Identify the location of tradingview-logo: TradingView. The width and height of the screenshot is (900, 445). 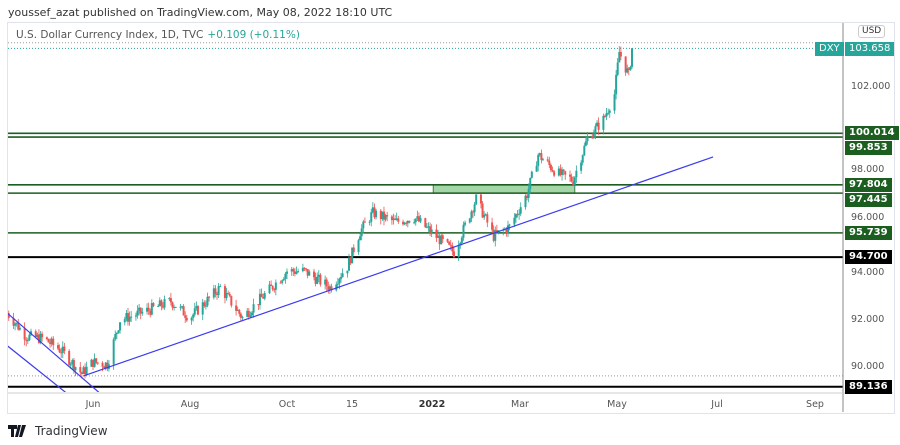
(58, 431).